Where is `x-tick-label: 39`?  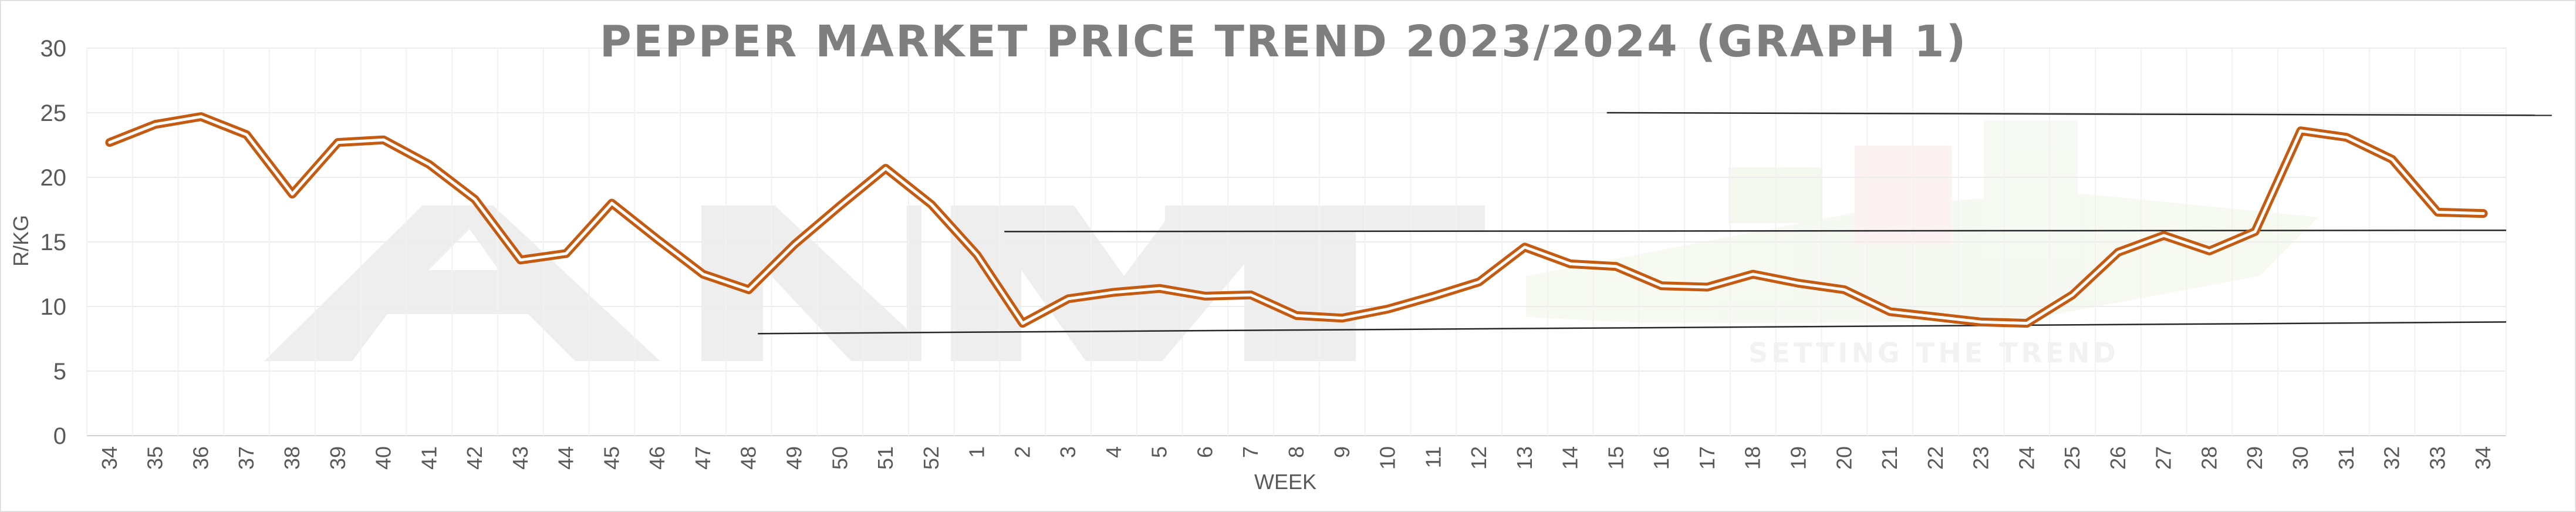 x-tick-label: 39 is located at coordinates (338, 458).